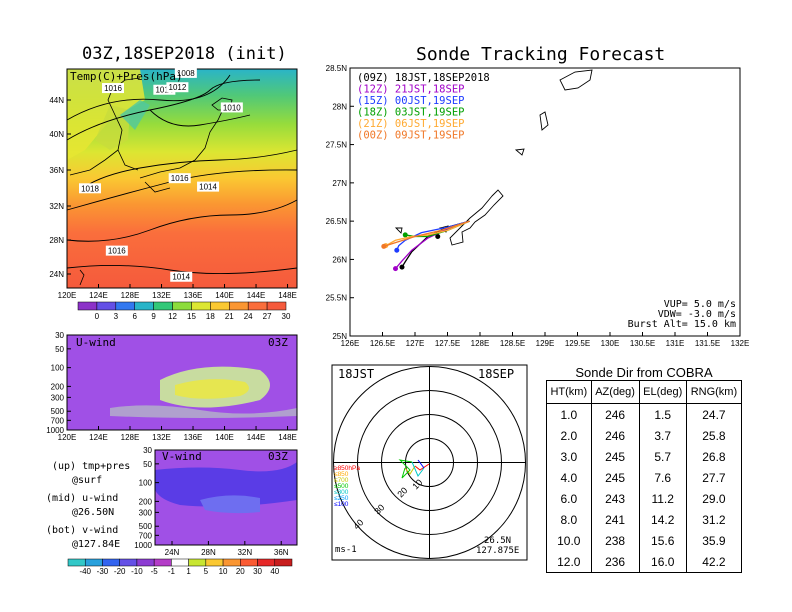  What do you see at coordinates (498, 541) in the screenshot?
I see `polar-lat: 26.5N` at bounding box center [498, 541].